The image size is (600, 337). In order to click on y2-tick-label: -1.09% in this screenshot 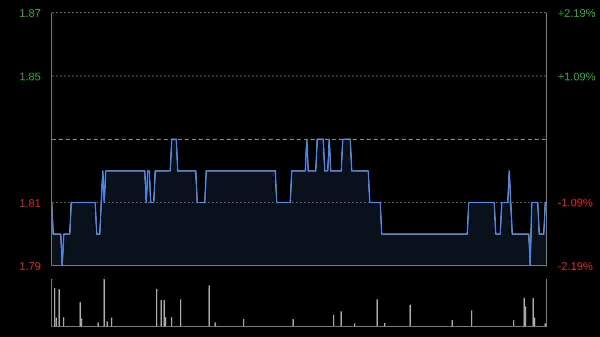, I will do `click(576, 203)`.